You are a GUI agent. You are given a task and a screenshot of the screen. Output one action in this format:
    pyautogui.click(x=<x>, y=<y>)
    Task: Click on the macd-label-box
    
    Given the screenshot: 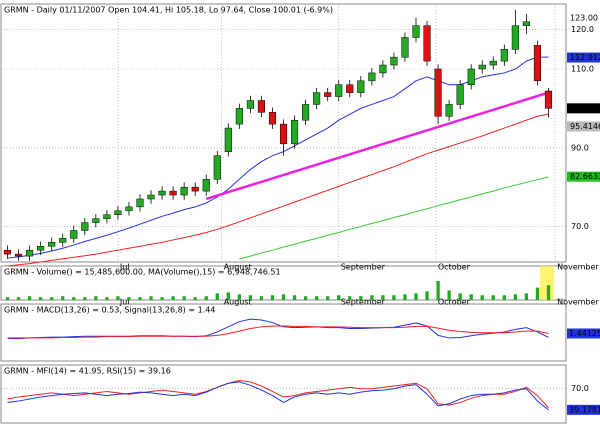 What is the action you would take?
    pyautogui.click(x=583, y=333)
    